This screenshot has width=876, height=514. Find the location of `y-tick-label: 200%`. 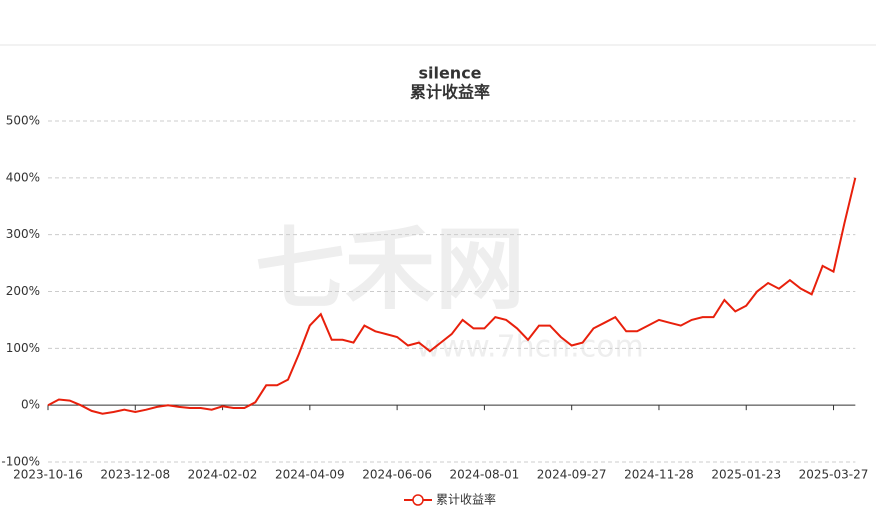

y-tick-label: 200% is located at coordinates (23, 291).